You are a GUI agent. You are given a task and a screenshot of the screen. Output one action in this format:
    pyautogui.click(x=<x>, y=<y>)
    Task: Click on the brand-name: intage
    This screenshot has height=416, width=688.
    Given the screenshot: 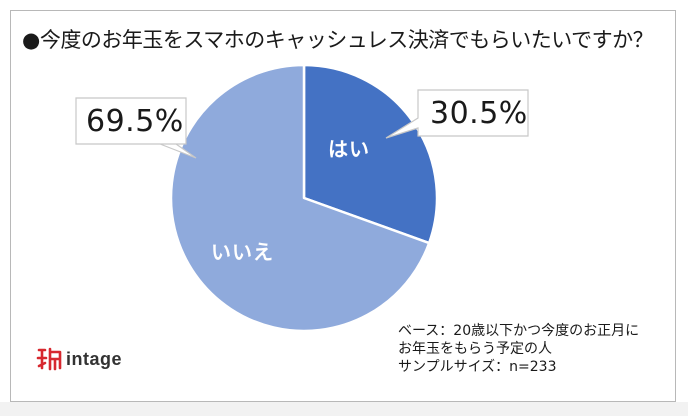 What is the action you would take?
    pyautogui.click(x=94, y=359)
    